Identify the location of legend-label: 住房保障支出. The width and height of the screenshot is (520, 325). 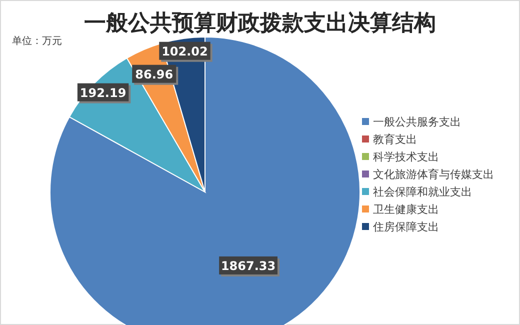
(406, 227).